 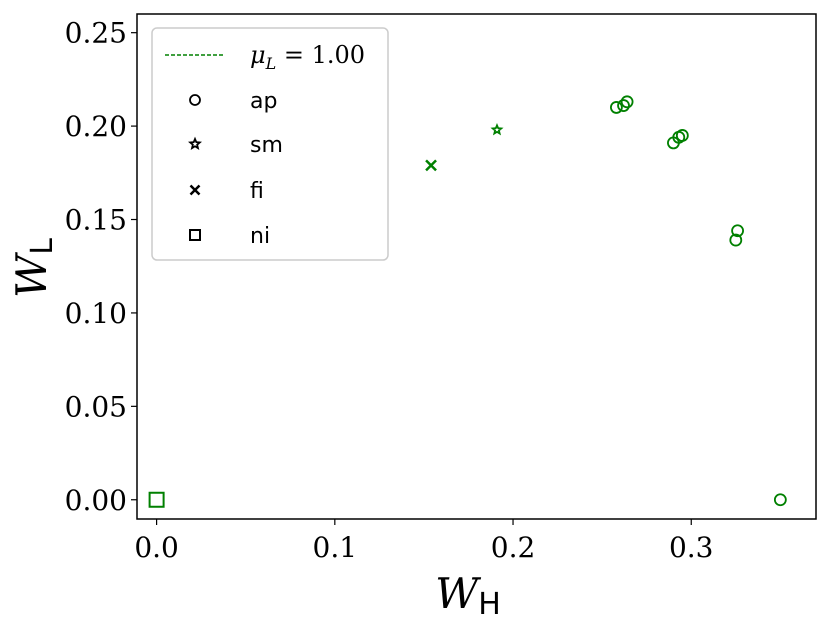 I want to click on legend-box, so click(x=270, y=144).